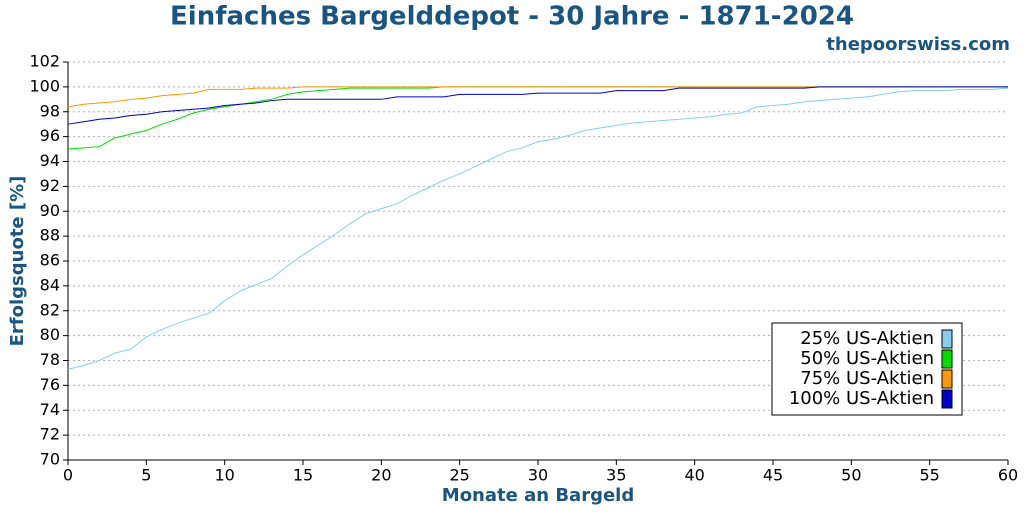  Describe the element at coordinates (929, 475) in the screenshot. I see `x-tick-label: 55` at that location.